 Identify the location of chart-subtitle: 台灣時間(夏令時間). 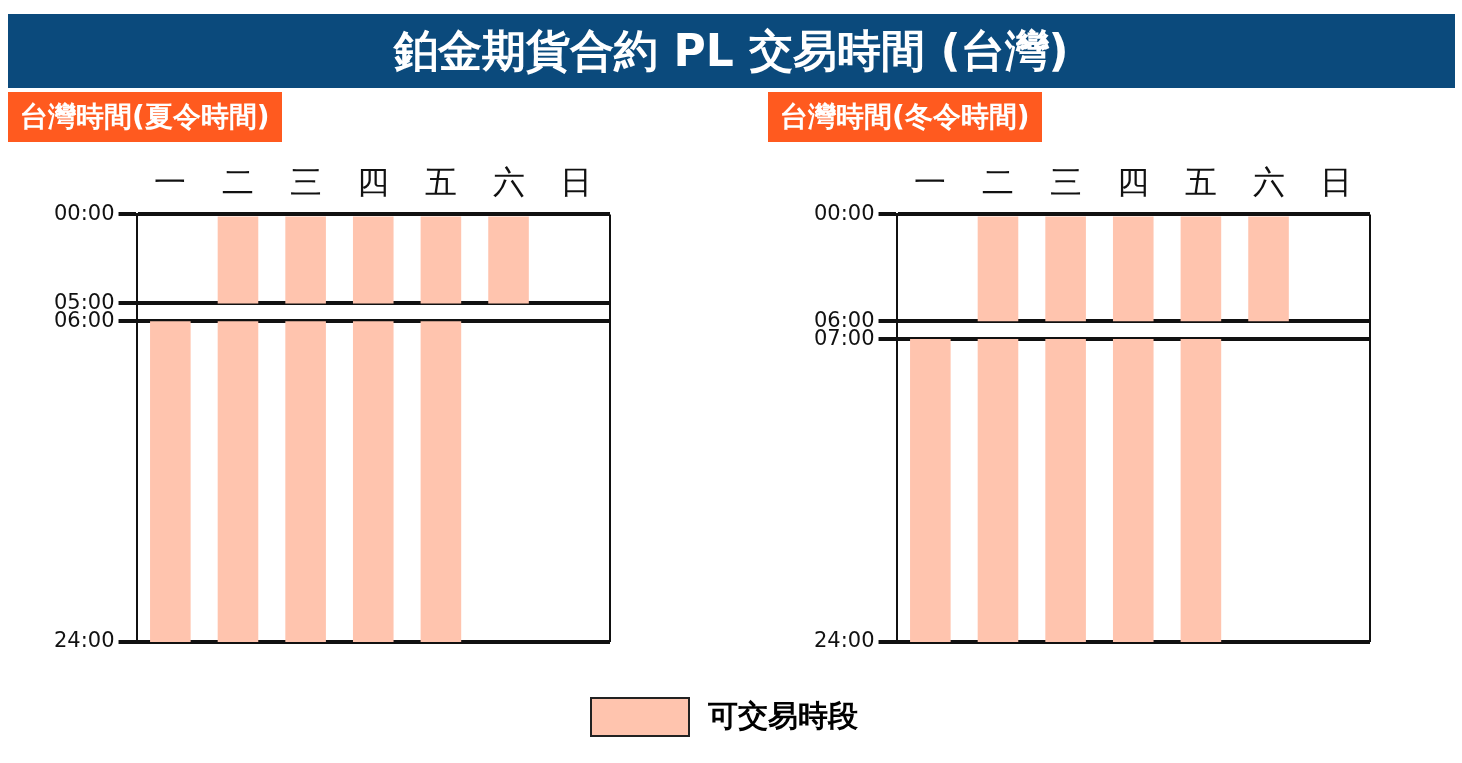
(145, 117).